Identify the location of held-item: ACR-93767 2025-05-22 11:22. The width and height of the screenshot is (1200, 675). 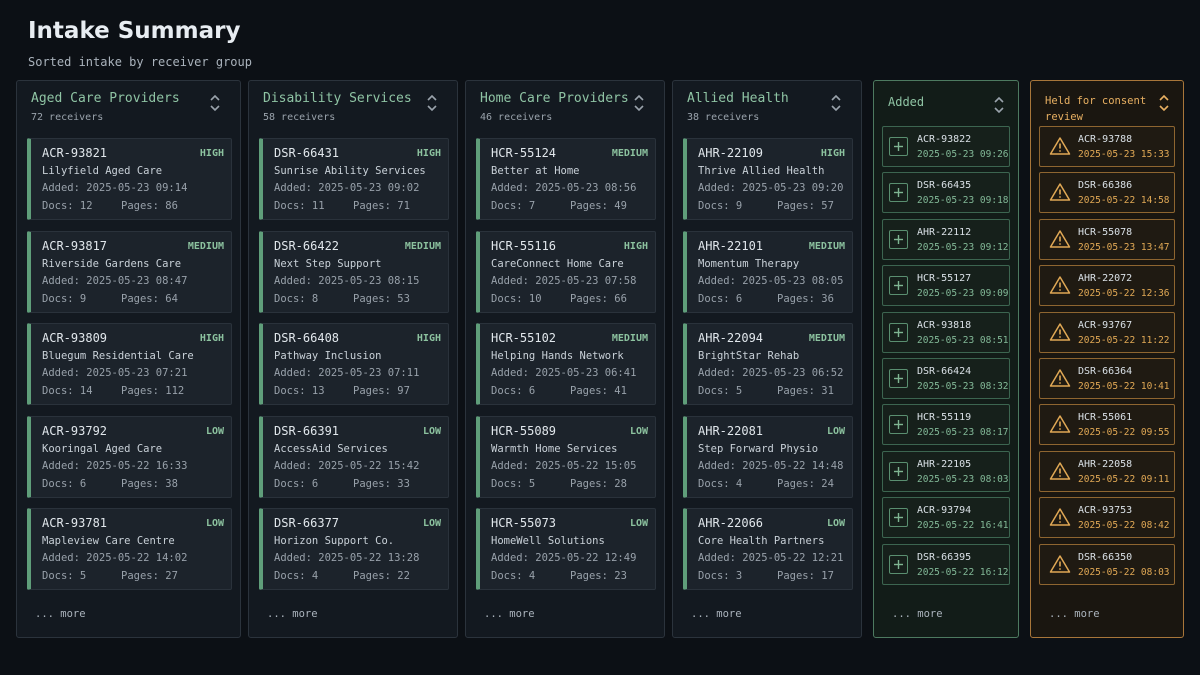
(1107, 332).